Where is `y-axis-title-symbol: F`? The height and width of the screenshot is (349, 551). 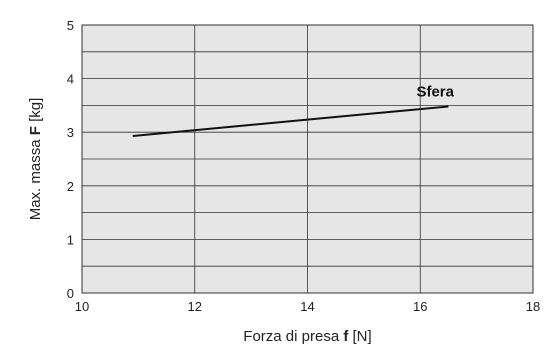 y-axis-title-symbol: F is located at coordinates (35, 130).